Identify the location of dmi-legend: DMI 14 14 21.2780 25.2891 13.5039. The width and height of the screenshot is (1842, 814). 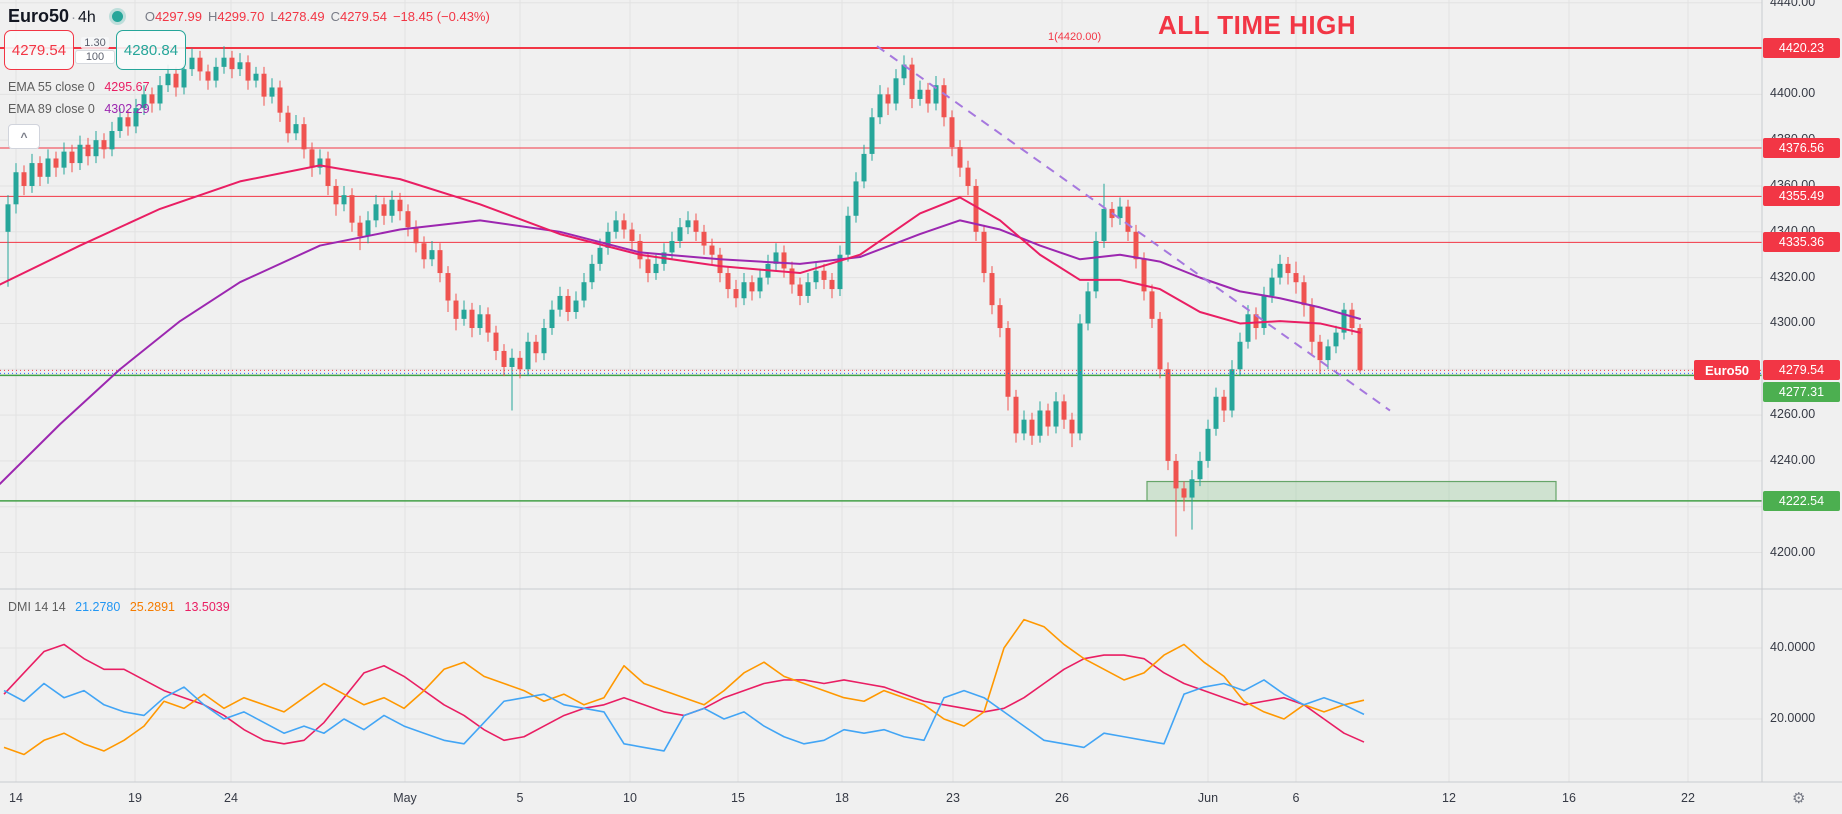
(119, 607).